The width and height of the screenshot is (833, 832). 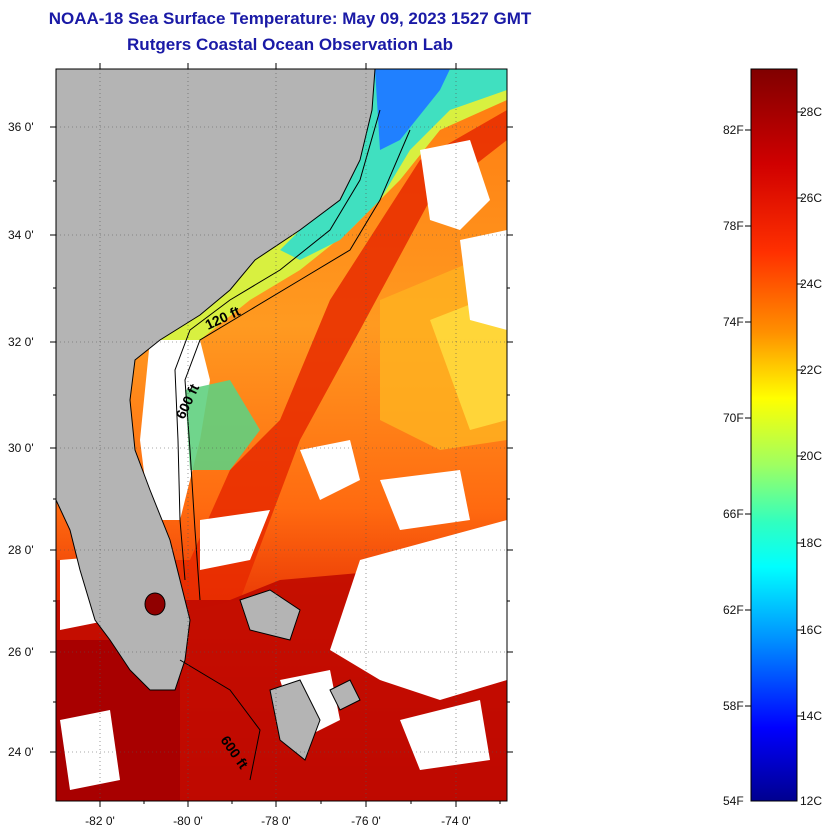 I want to click on colorbar-label-f: 70F, so click(x=733, y=418).